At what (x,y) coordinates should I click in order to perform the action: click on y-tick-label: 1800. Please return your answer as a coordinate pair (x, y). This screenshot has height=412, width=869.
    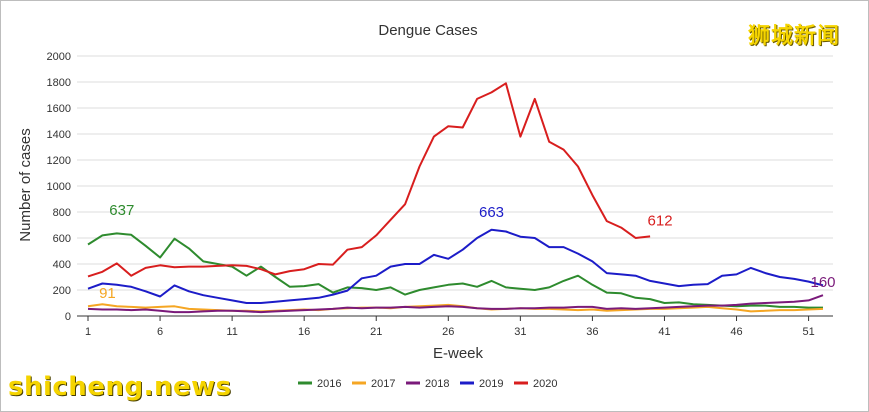
    Looking at the image, I should click on (59, 83).